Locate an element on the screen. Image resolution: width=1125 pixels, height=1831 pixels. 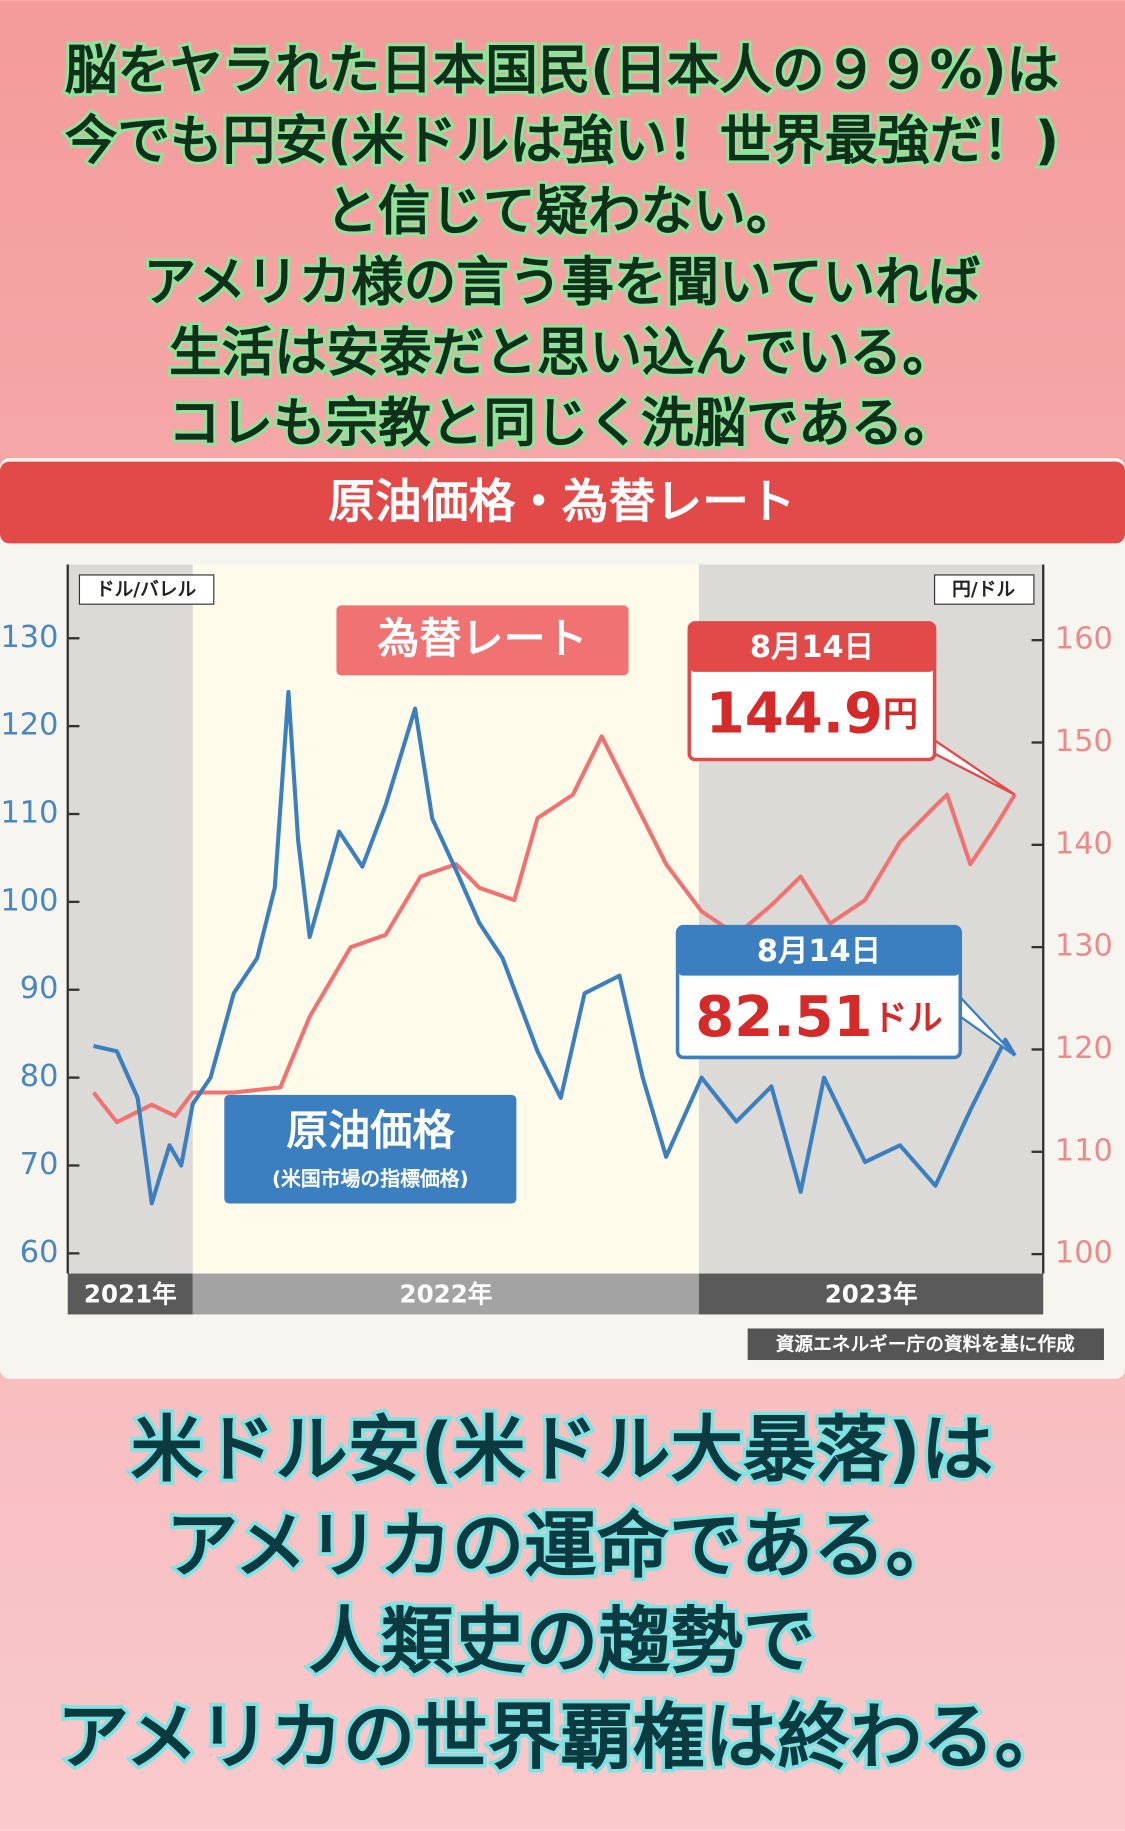
header-line: と信じて疑わない。 is located at coordinates (561, 211).